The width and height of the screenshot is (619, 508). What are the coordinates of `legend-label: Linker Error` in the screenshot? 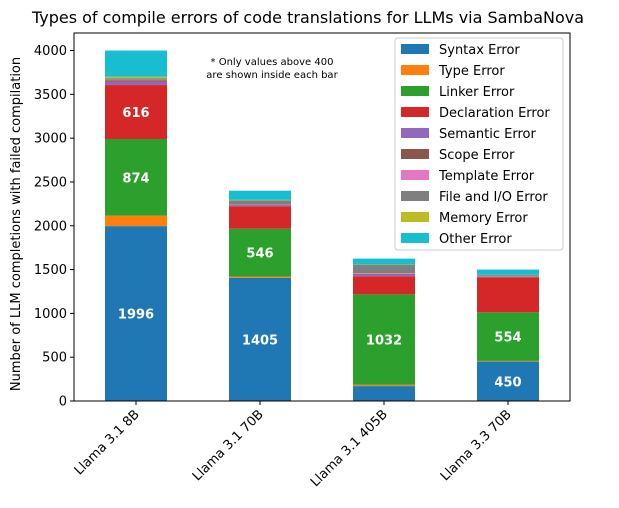 It's located at (477, 92).